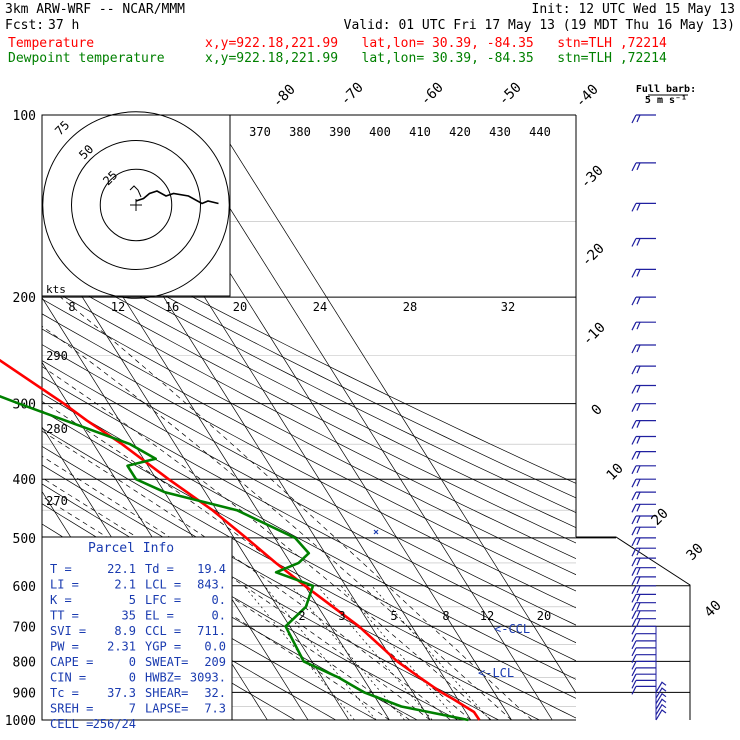  What do you see at coordinates (540, 132) in the screenshot?
I see `theta-tick-label: 440` at bounding box center [540, 132].